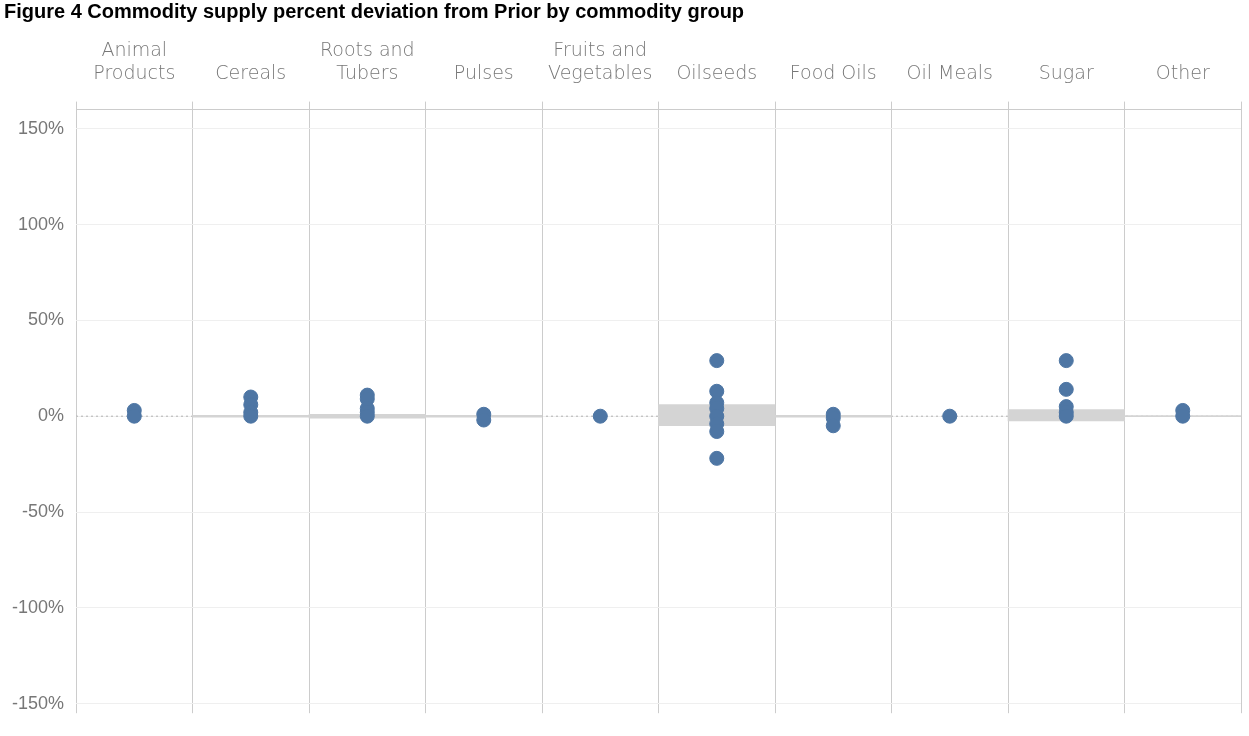 This screenshot has width=1249, height=736. I want to click on x-tick-label: Roots and Tubers, so click(367, 61).